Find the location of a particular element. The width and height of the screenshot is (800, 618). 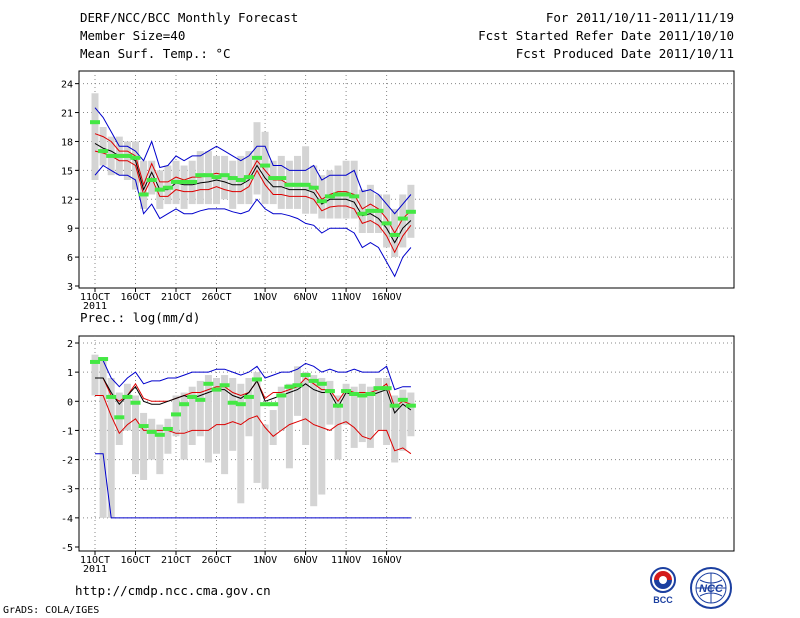

y-tick-label: -3 is located at coordinates (67, 490).